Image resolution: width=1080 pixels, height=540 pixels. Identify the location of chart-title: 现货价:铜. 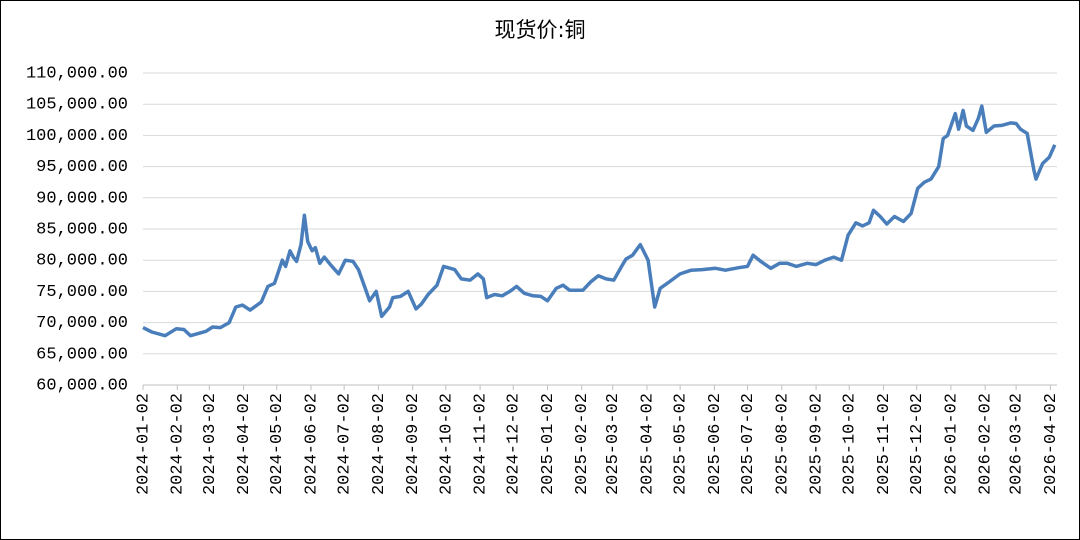
(539, 30).